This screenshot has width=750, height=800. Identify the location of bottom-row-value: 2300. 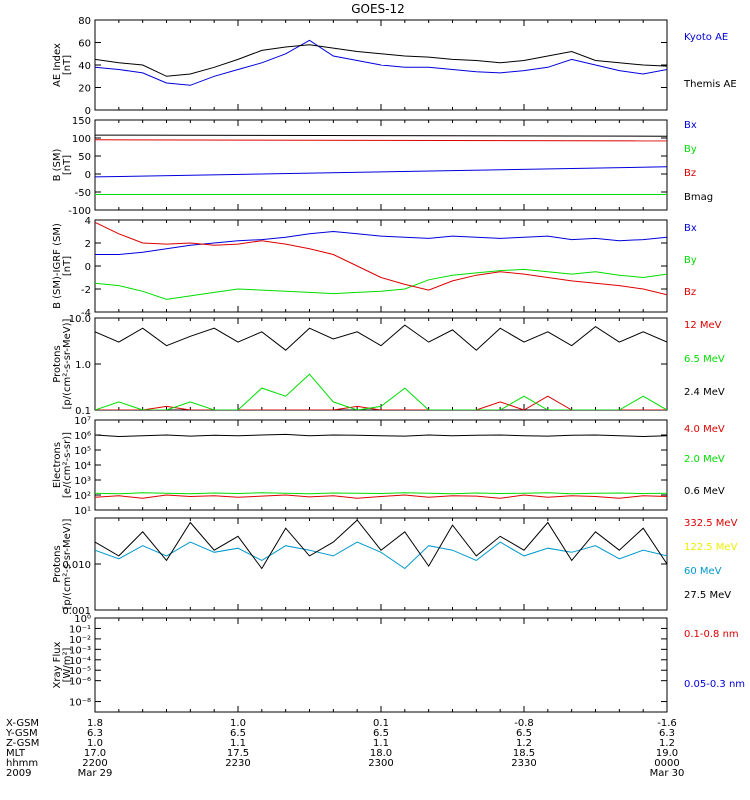
(380, 763).